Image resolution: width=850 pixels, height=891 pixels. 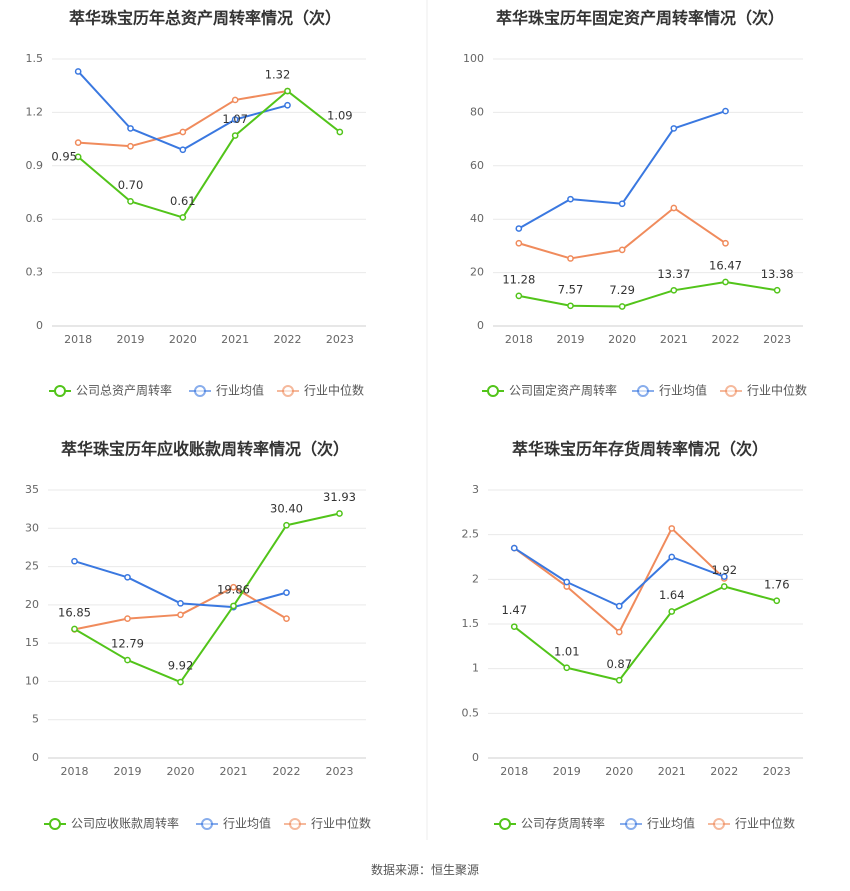 What do you see at coordinates (563, 823) in the screenshot?
I see `legend-label: 公司存货周转率` at bounding box center [563, 823].